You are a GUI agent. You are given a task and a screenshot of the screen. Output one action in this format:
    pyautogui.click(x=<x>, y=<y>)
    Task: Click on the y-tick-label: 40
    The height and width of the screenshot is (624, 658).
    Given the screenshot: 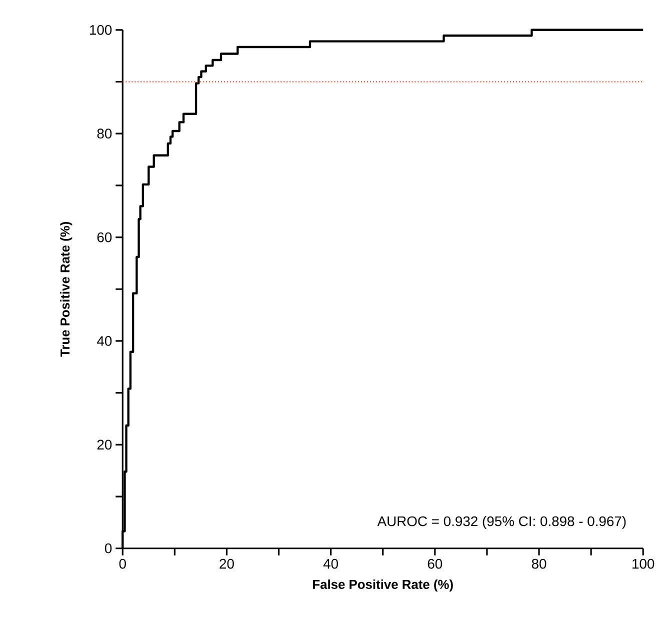 What is the action you would take?
    pyautogui.click(x=104, y=341)
    